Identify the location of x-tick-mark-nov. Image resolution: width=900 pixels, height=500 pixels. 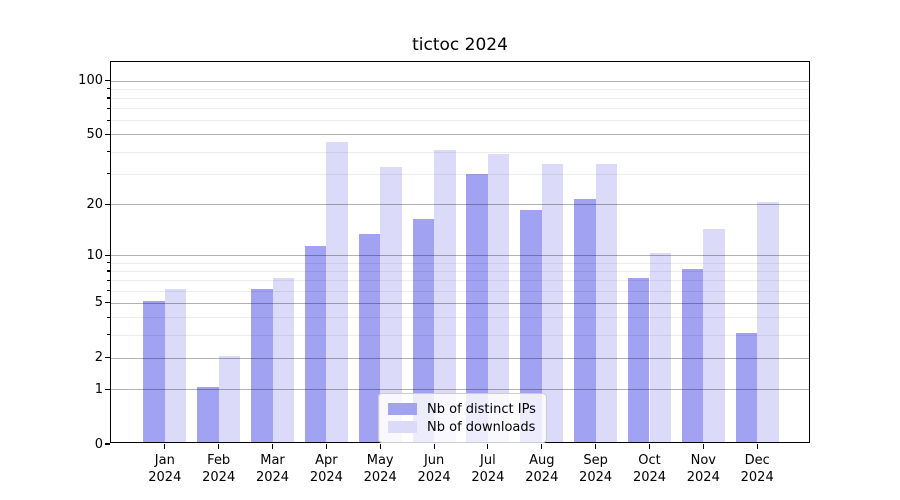
(703, 446).